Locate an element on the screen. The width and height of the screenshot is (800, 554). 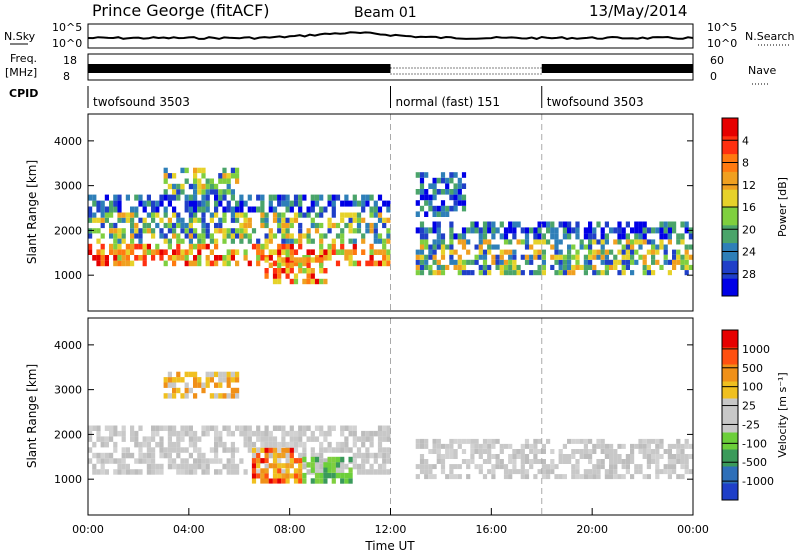
colorbar-tick-label: -100 is located at coordinates (754, 443).